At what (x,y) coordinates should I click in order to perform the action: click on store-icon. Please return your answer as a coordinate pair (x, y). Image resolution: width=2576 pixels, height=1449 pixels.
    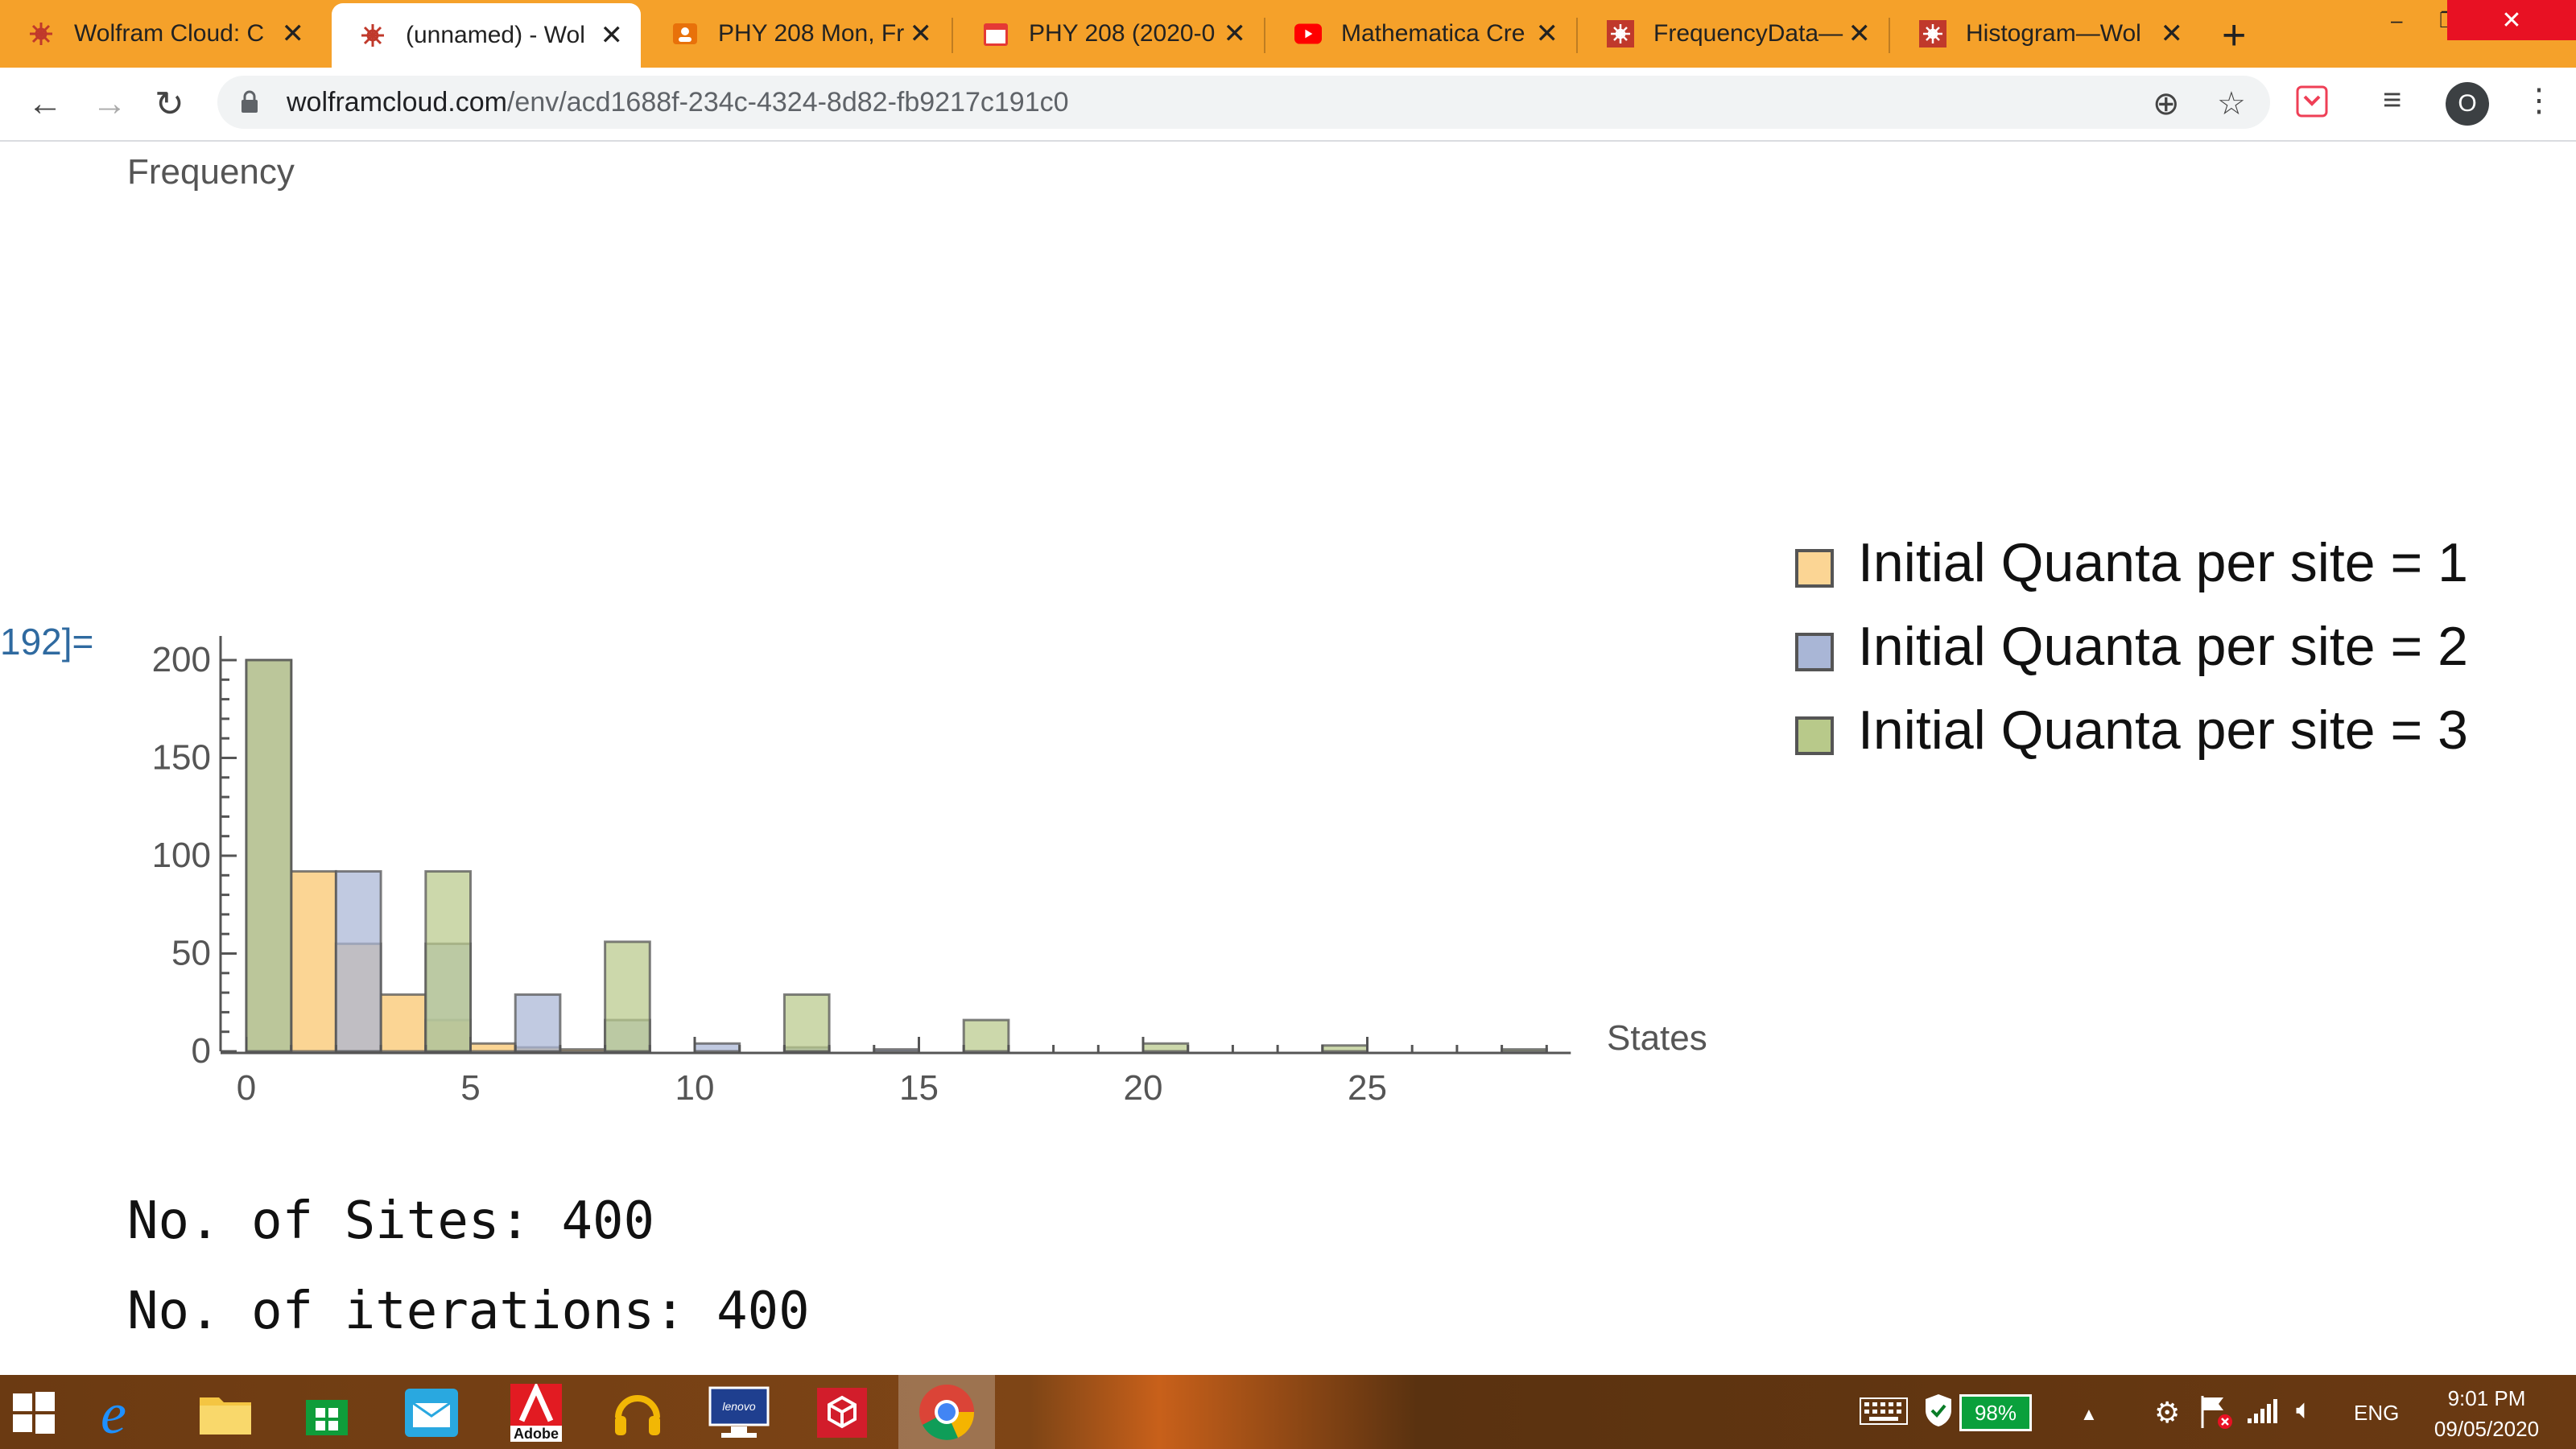
    Looking at the image, I should click on (327, 1413).